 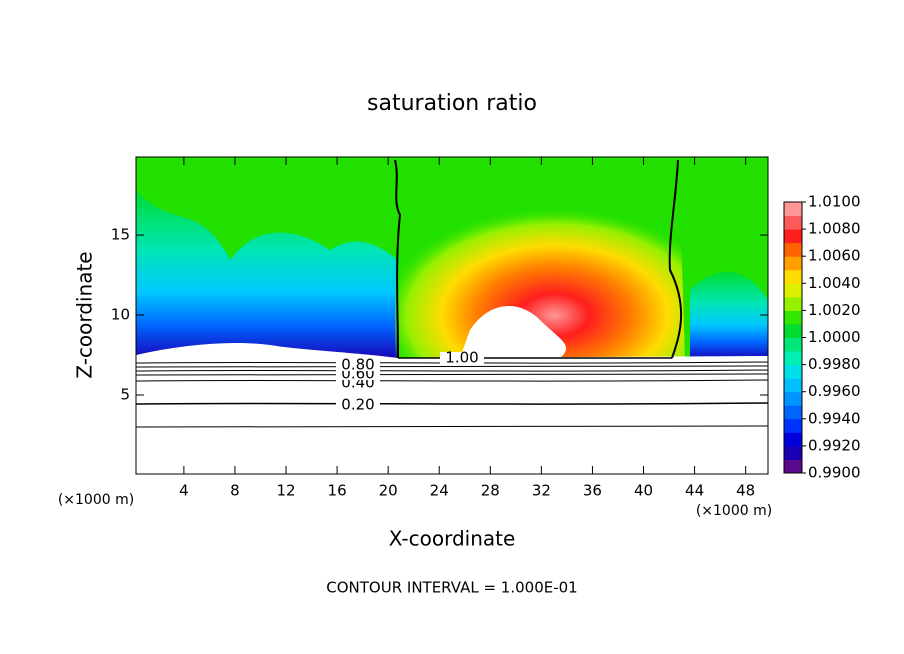 What do you see at coordinates (745, 491) in the screenshot?
I see `x-tick-label: 48` at bounding box center [745, 491].